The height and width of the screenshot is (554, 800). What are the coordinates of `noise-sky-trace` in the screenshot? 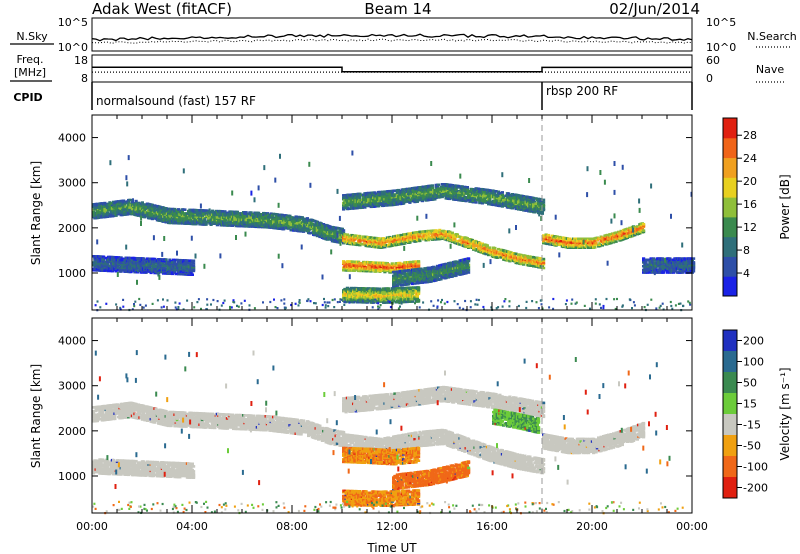 It's located at (392, 37).